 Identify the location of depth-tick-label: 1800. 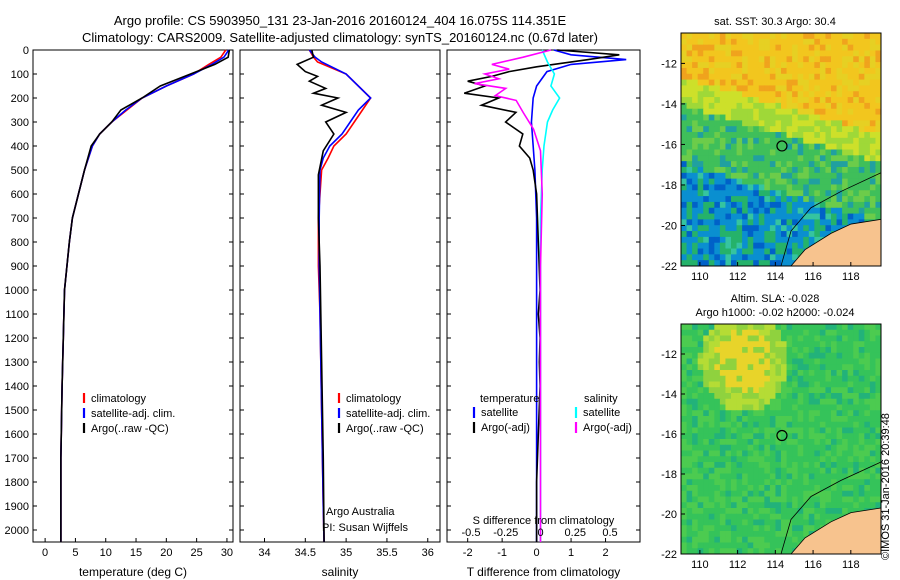
(17, 483).